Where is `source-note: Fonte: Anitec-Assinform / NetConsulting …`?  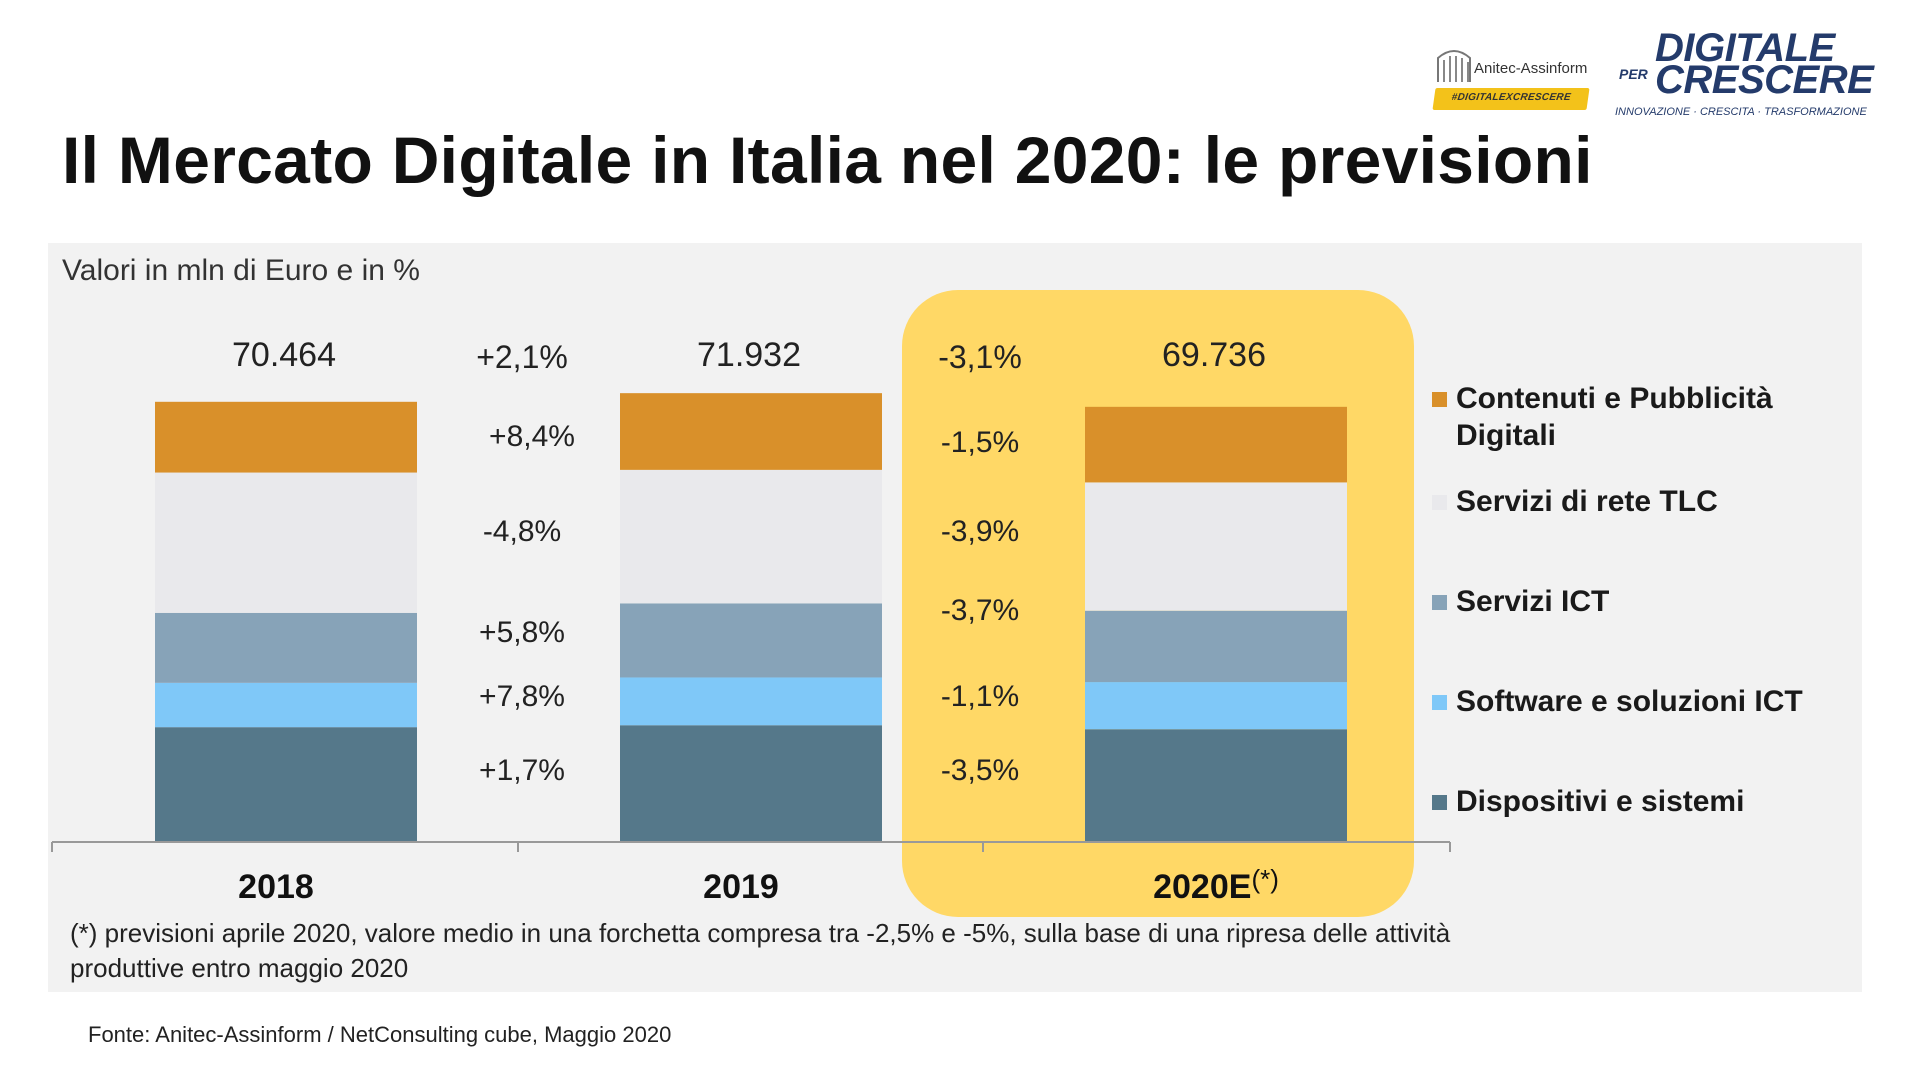 source-note: Fonte: Anitec-Assinform / NetConsulting … is located at coordinates (380, 1034).